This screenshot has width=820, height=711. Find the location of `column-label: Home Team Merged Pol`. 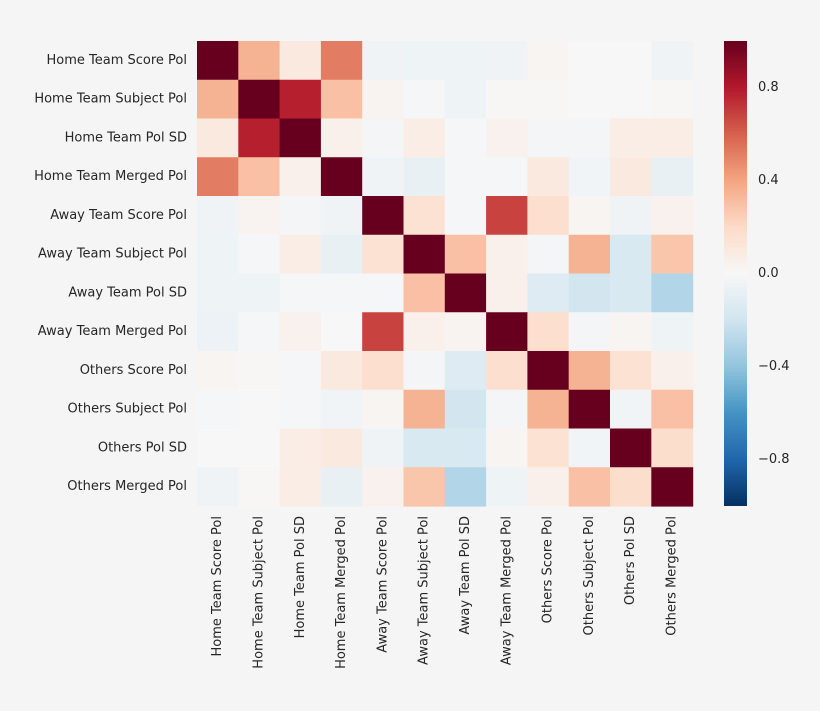

column-label: Home Team Merged Pol is located at coordinates (341, 592).